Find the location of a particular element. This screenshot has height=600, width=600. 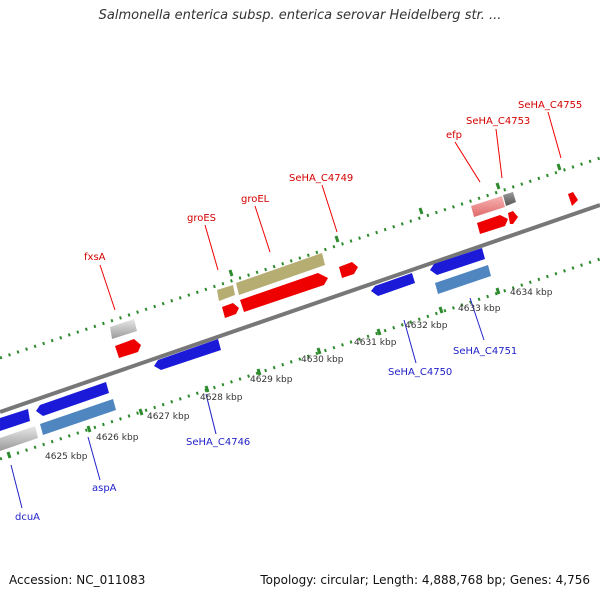

gene-fxsA-pseudo is located at coordinates (123, 329).